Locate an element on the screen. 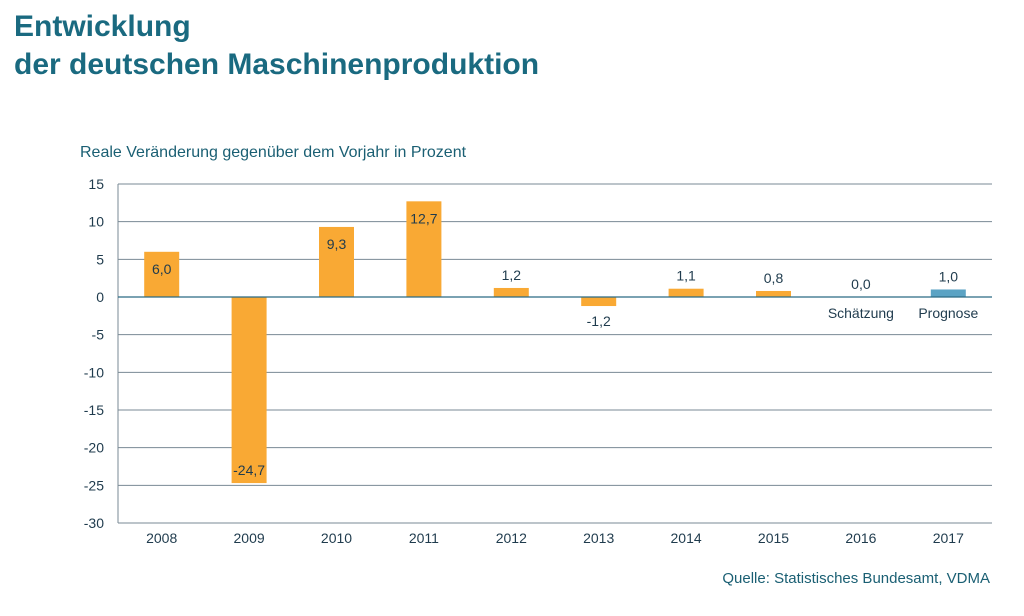 The width and height of the screenshot is (1024, 616). title-line-1: Entwicklung is located at coordinates (102, 26).